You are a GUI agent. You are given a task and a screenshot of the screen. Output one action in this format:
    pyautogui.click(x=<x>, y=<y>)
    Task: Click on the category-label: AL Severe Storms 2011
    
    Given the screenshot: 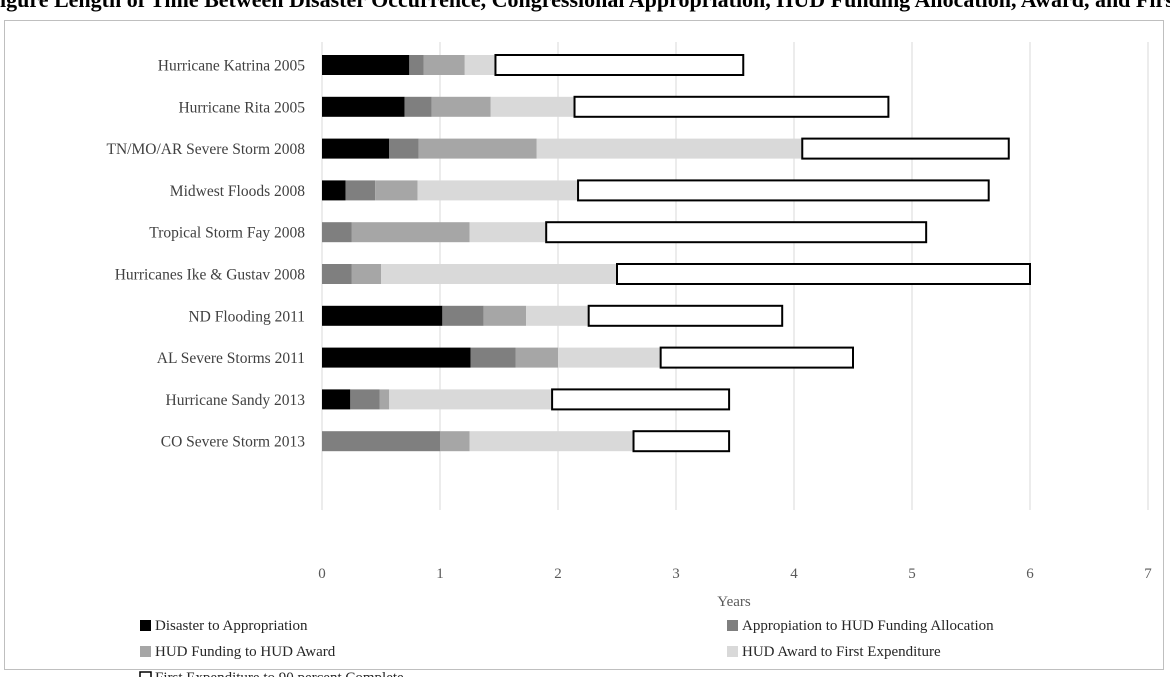 What is the action you would take?
    pyautogui.click(x=231, y=358)
    